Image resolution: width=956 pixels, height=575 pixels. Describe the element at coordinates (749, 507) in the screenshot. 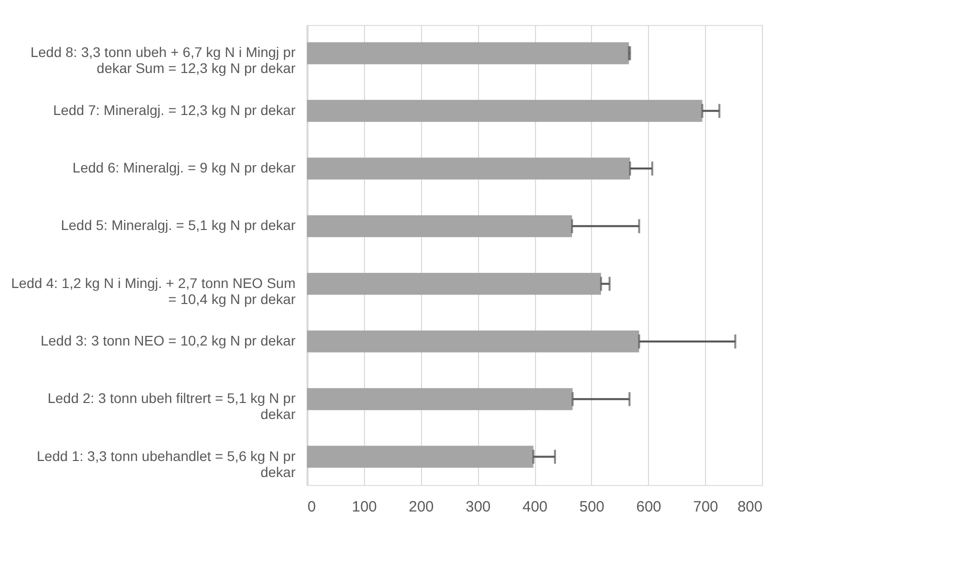

I see `x-tick-label: 800` at that location.